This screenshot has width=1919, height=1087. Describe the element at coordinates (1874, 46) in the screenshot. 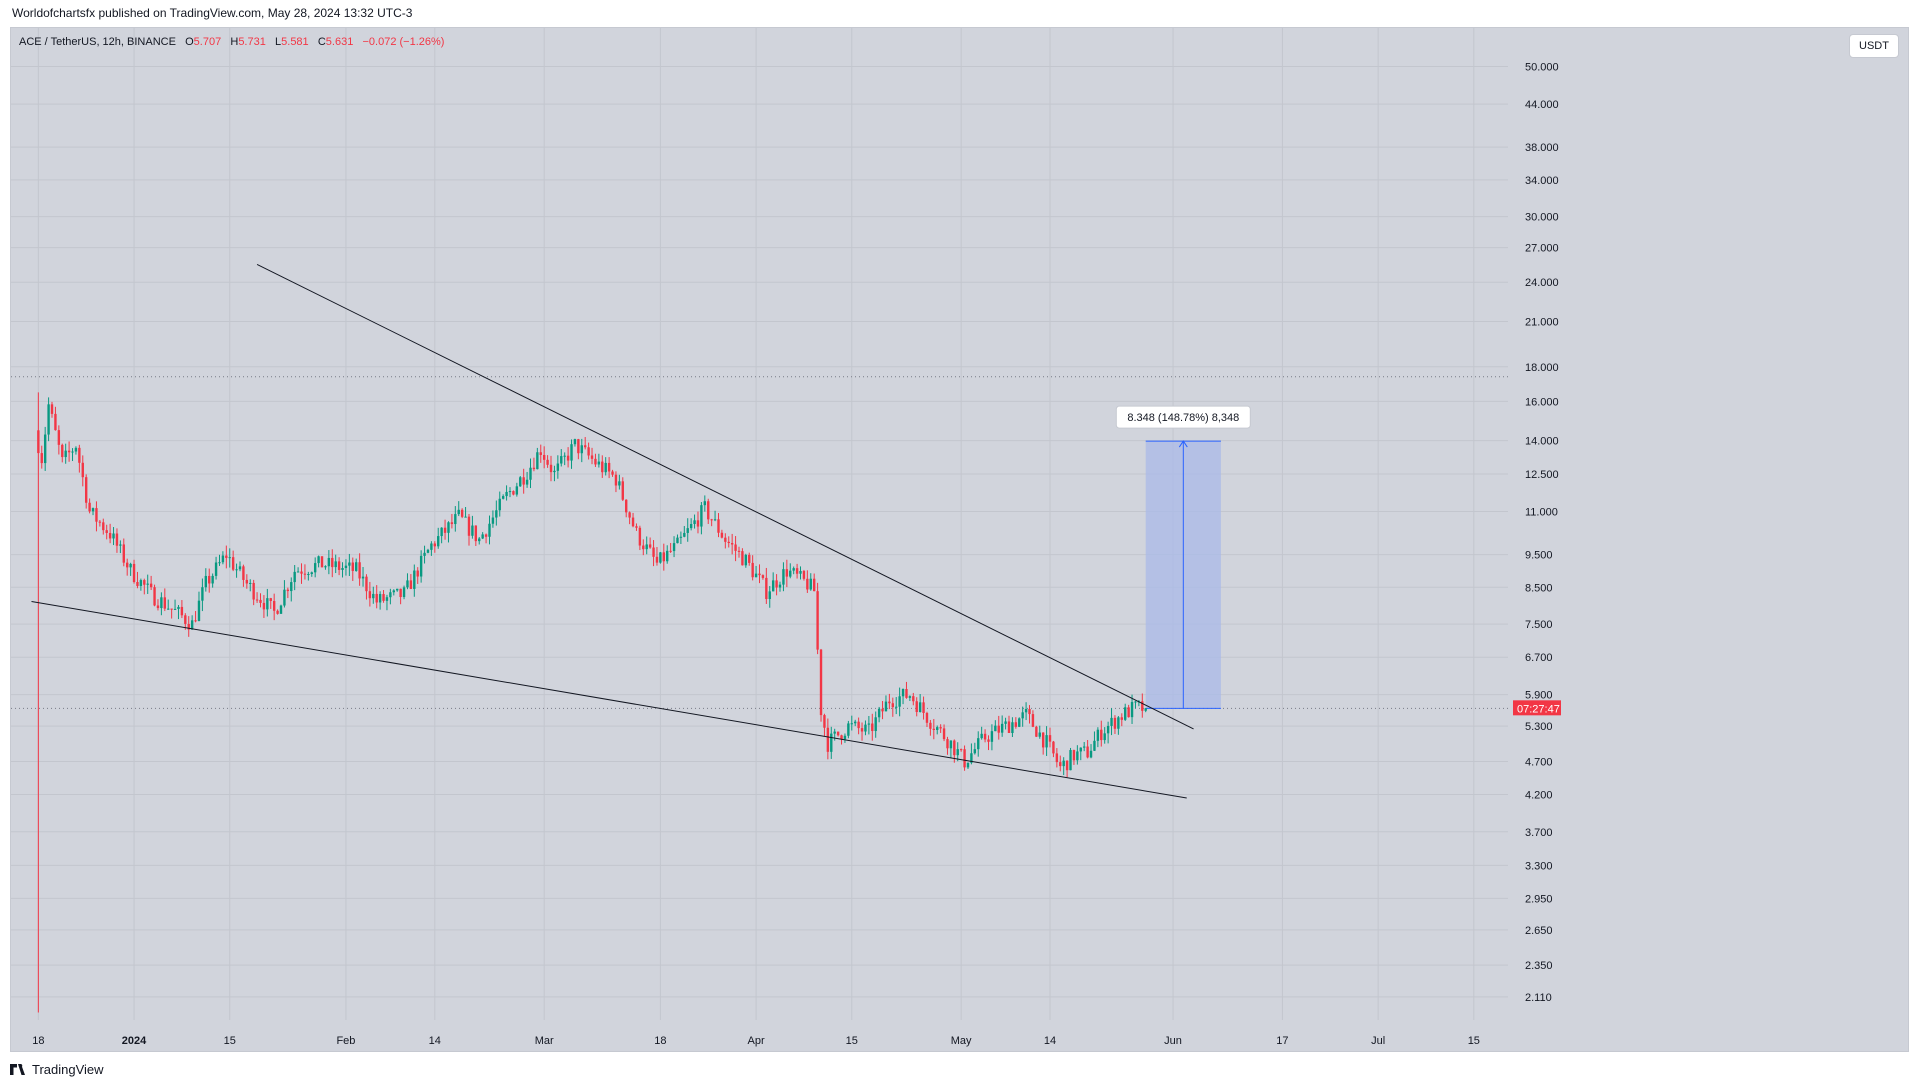

I see `currency-button: USDT` at that location.